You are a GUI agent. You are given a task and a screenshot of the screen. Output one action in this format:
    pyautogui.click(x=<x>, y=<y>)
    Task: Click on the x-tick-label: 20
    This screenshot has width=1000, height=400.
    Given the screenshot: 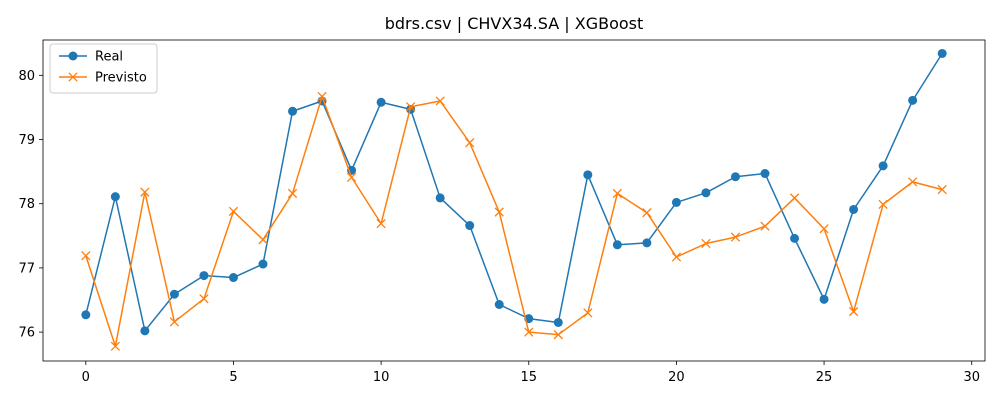 What is the action you would take?
    pyautogui.click(x=676, y=377)
    